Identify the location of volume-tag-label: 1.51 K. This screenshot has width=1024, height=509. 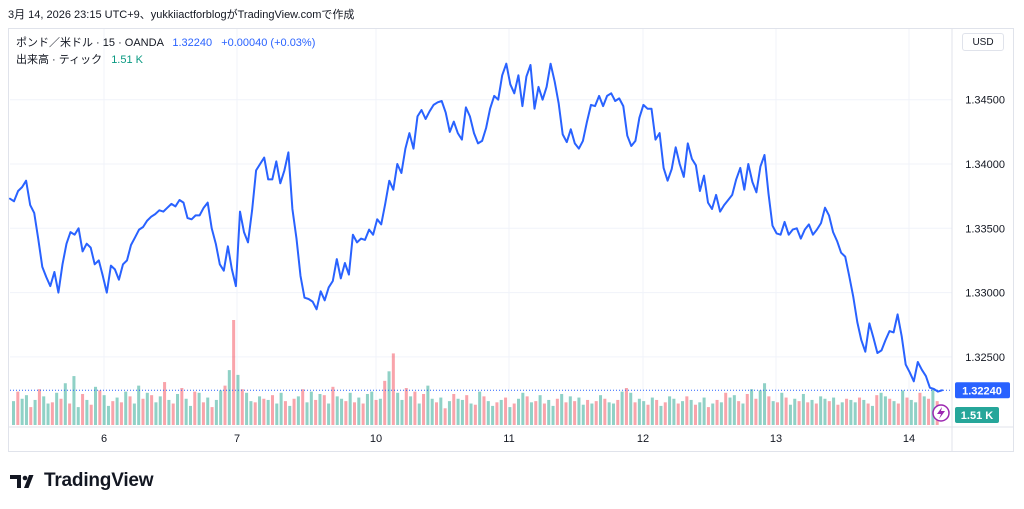
(977, 416).